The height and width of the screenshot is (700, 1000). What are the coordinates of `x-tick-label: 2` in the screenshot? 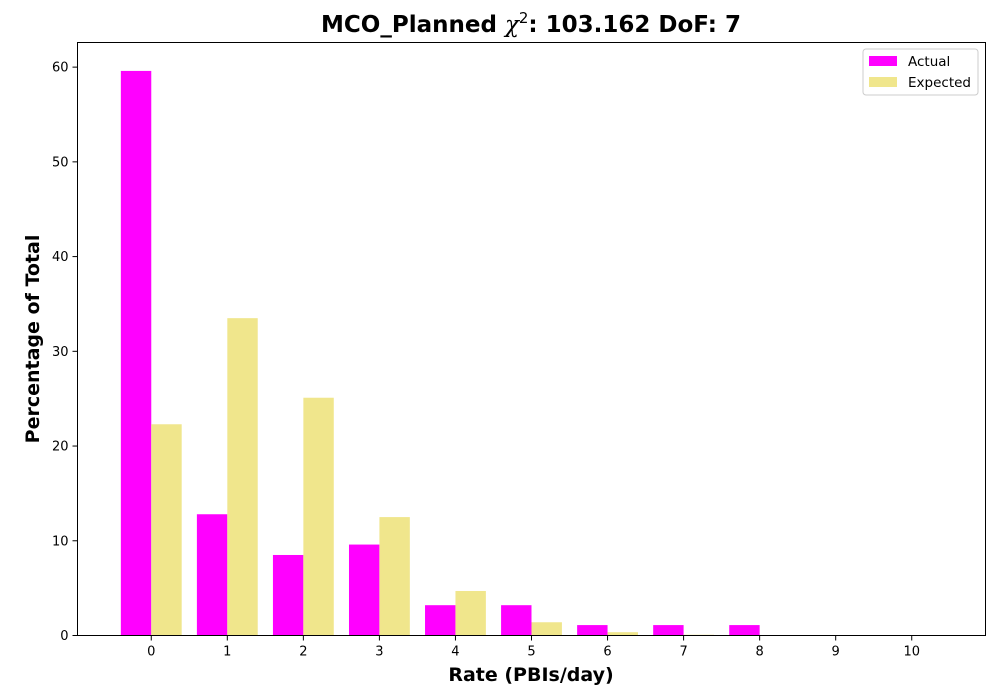 It's located at (303, 652).